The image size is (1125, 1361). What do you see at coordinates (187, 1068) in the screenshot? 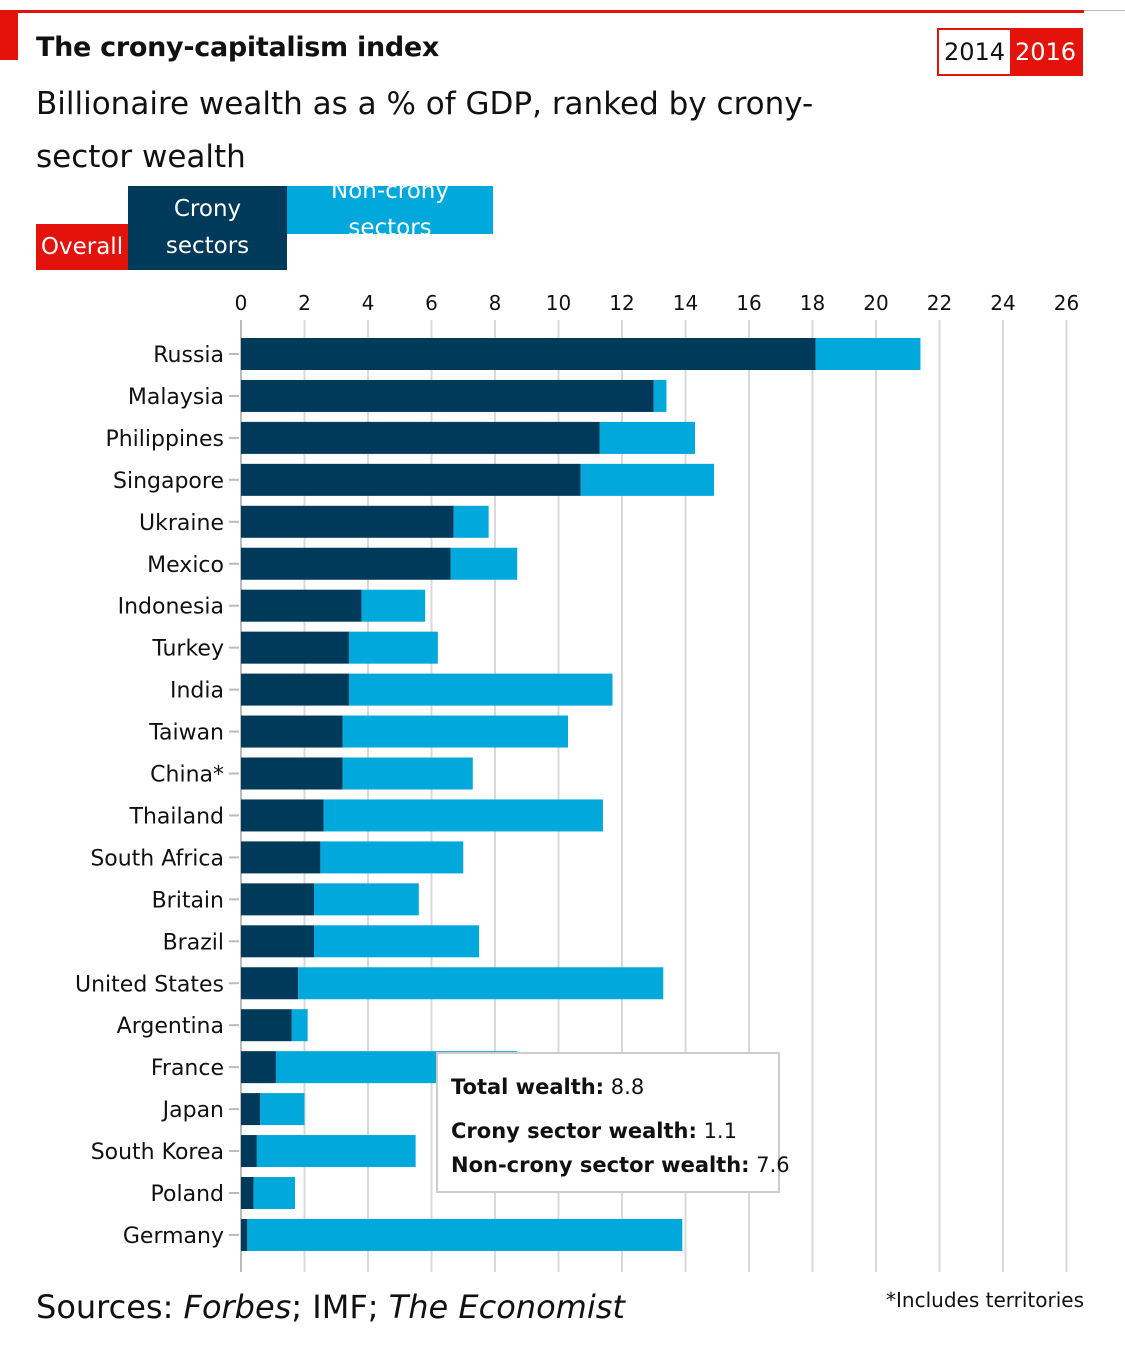
I see `category-label: France` at bounding box center [187, 1068].